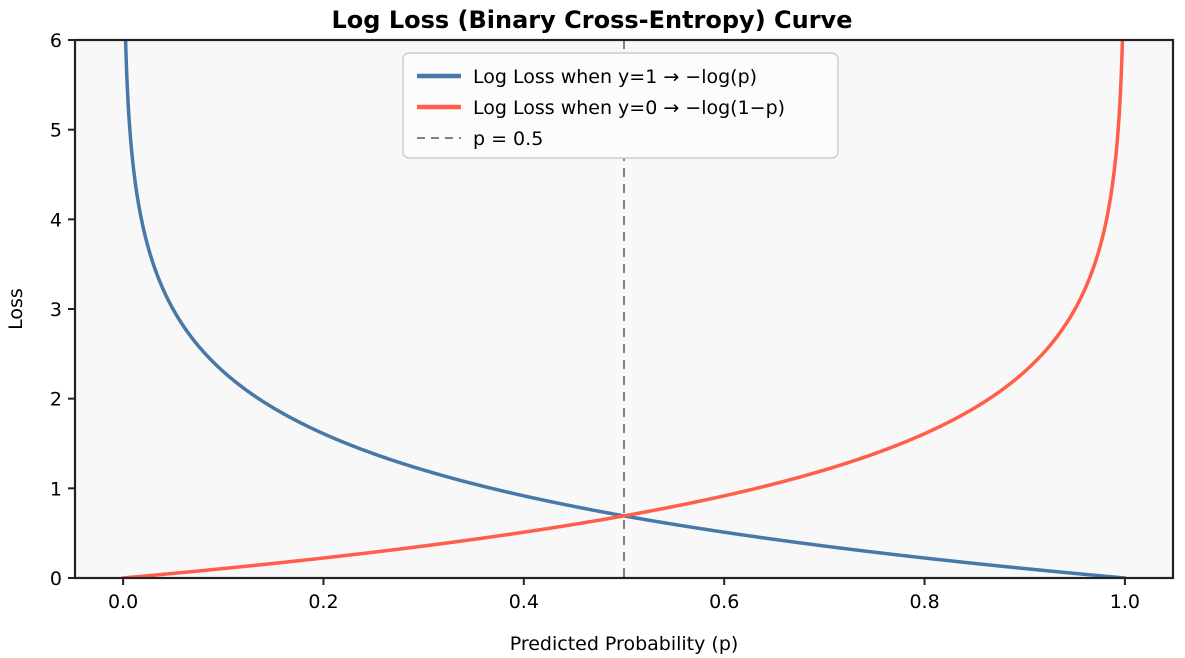 The width and height of the screenshot is (1185, 658). I want to click on y-tick-label: 2, so click(56, 400).